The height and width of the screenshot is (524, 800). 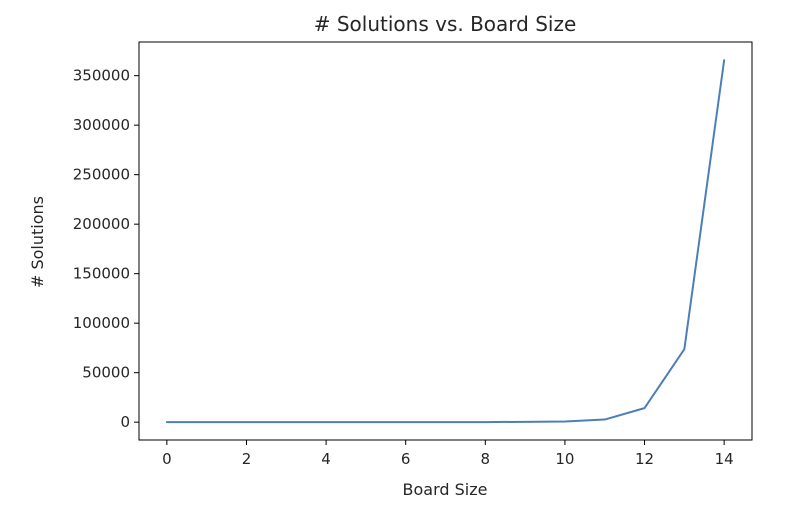 What do you see at coordinates (125, 422) in the screenshot?
I see `y-tick-label: 0` at bounding box center [125, 422].